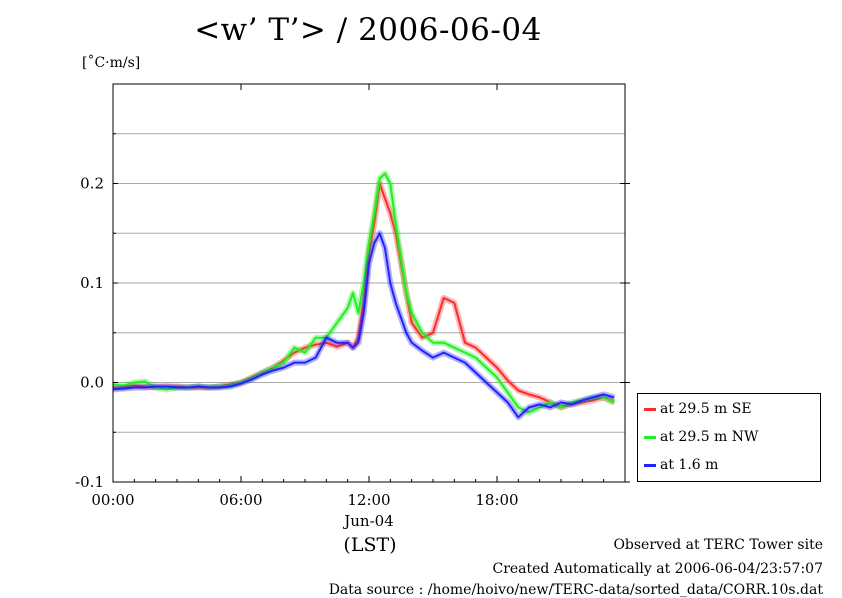 Image resolution: width=842 pixels, height=598 pixels. I want to click on y-axis-unit-label: [˚C·m/s], so click(111, 63).